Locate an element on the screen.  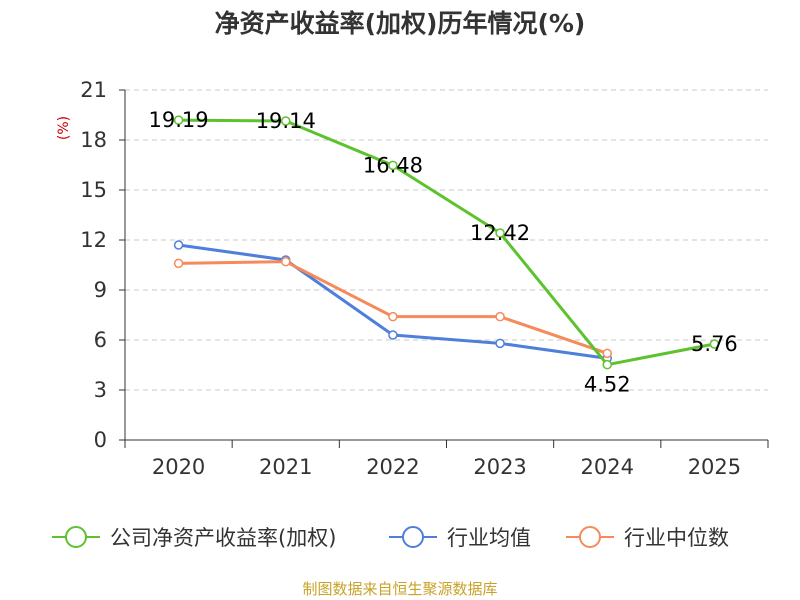
legend-label: 行业均值 is located at coordinates (489, 538).